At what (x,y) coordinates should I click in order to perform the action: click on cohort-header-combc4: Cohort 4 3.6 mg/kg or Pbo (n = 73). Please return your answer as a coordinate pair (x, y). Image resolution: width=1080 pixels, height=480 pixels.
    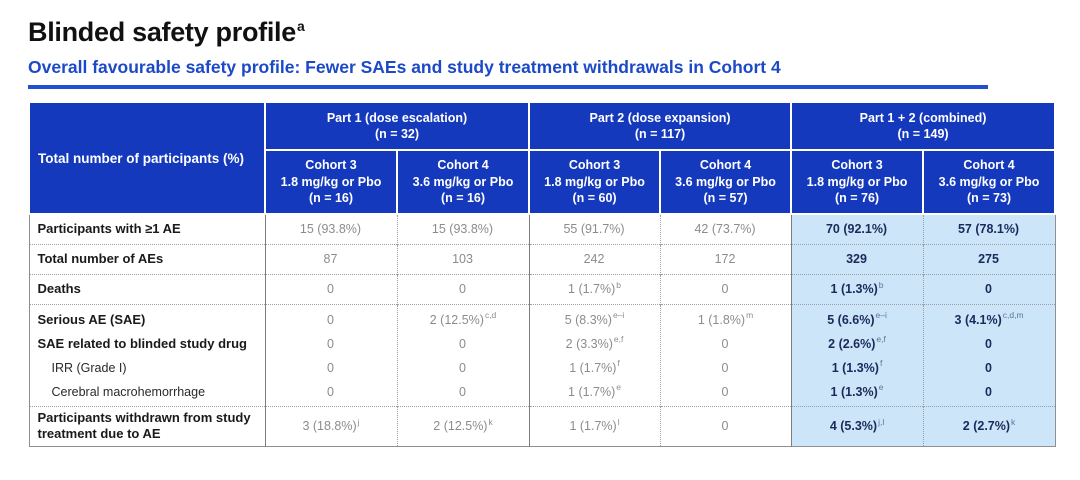
    Looking at the image, I should click on (989, 182).